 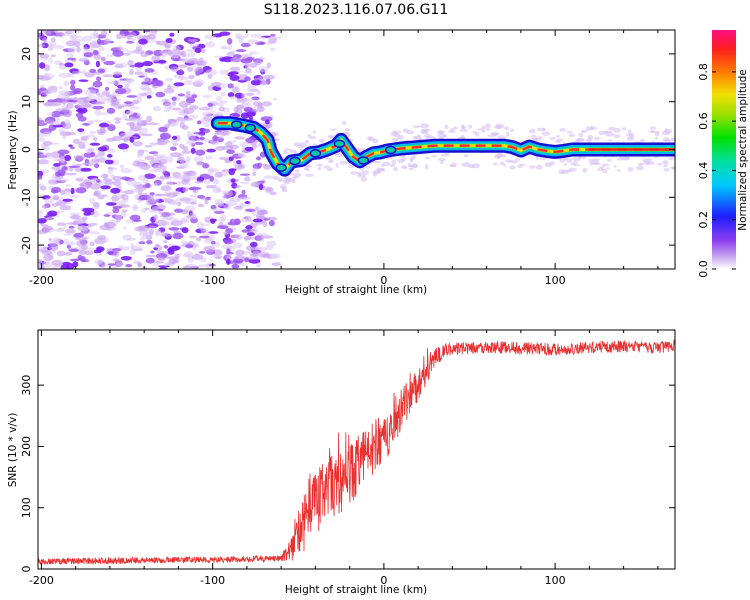 I want to click on spectrogram-x-tick-label: 0, so click(x=383, y=280).